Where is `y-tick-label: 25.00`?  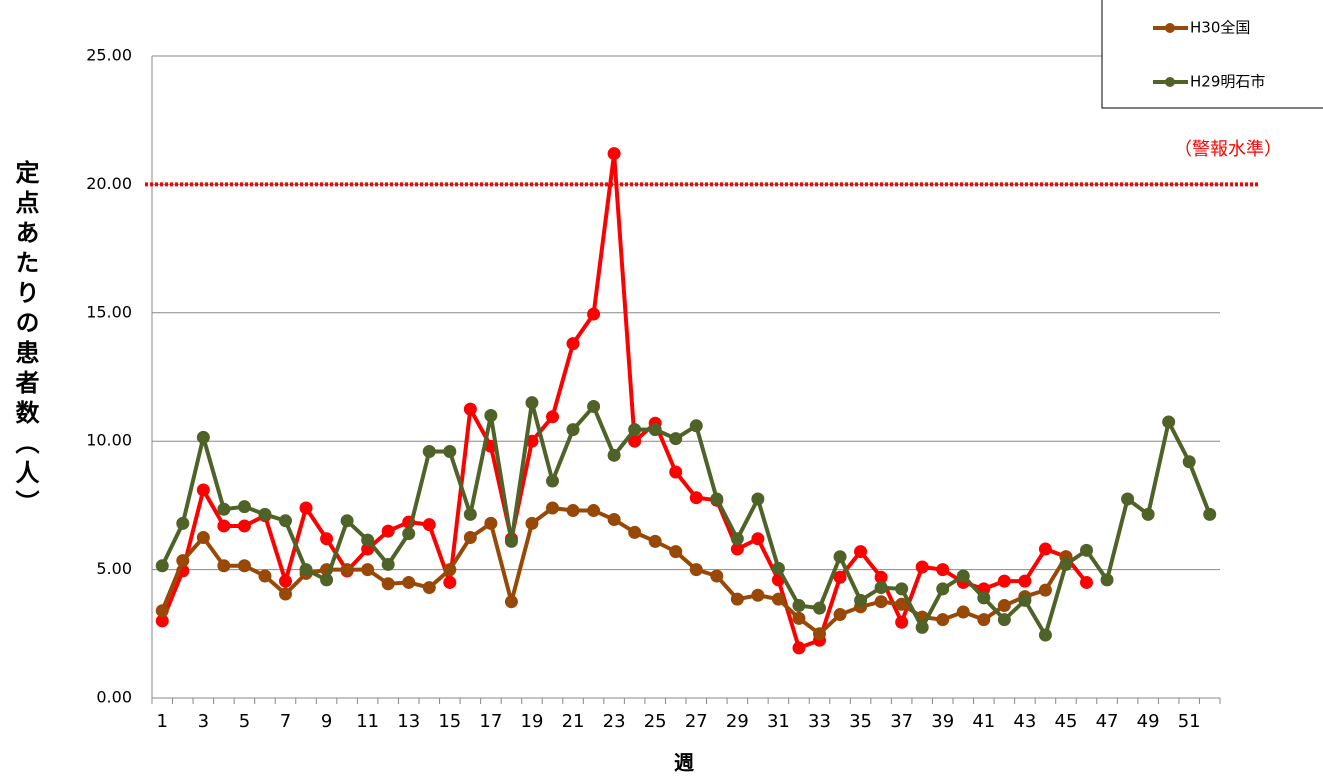 y-tick-label: 25.00 is located at coordinates (109, 55).